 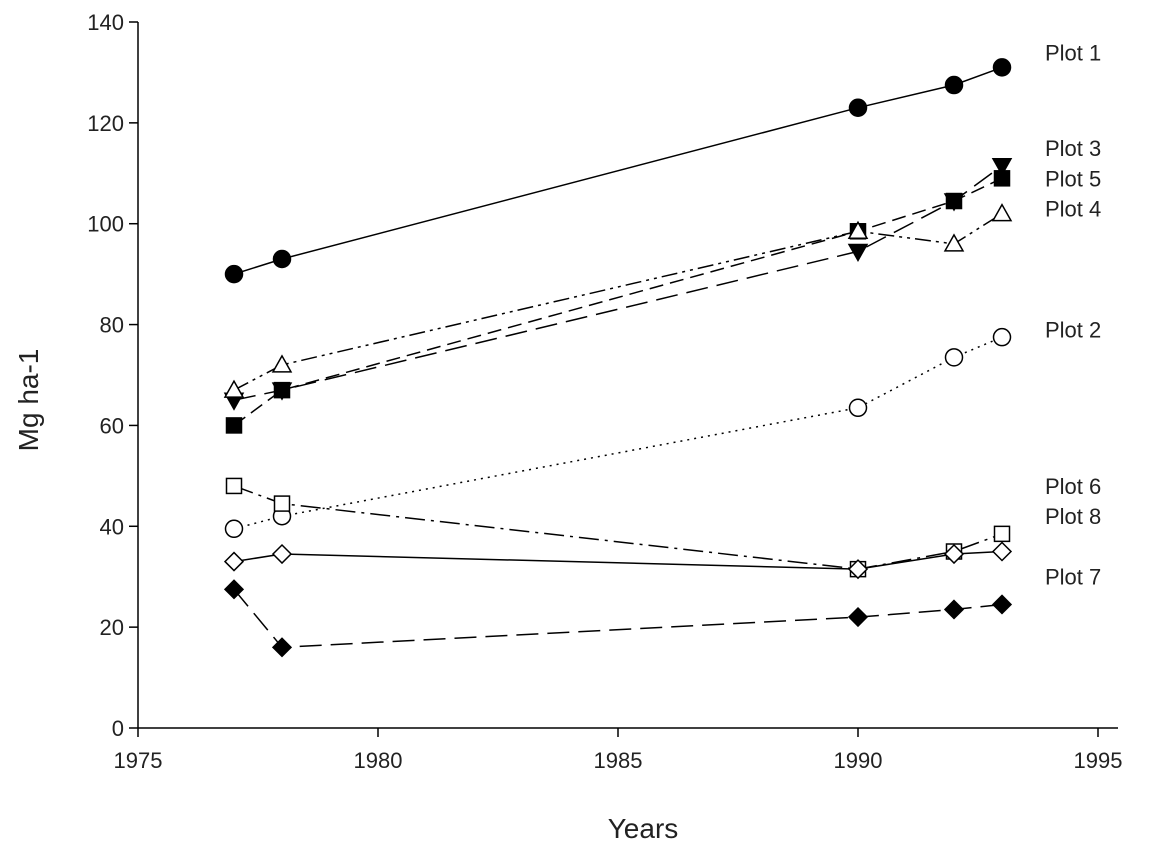 What do you see at coordinates (618, 760) in the screenshot?
I see `x-tick-label: 1985` at bounding box center [618, 760].